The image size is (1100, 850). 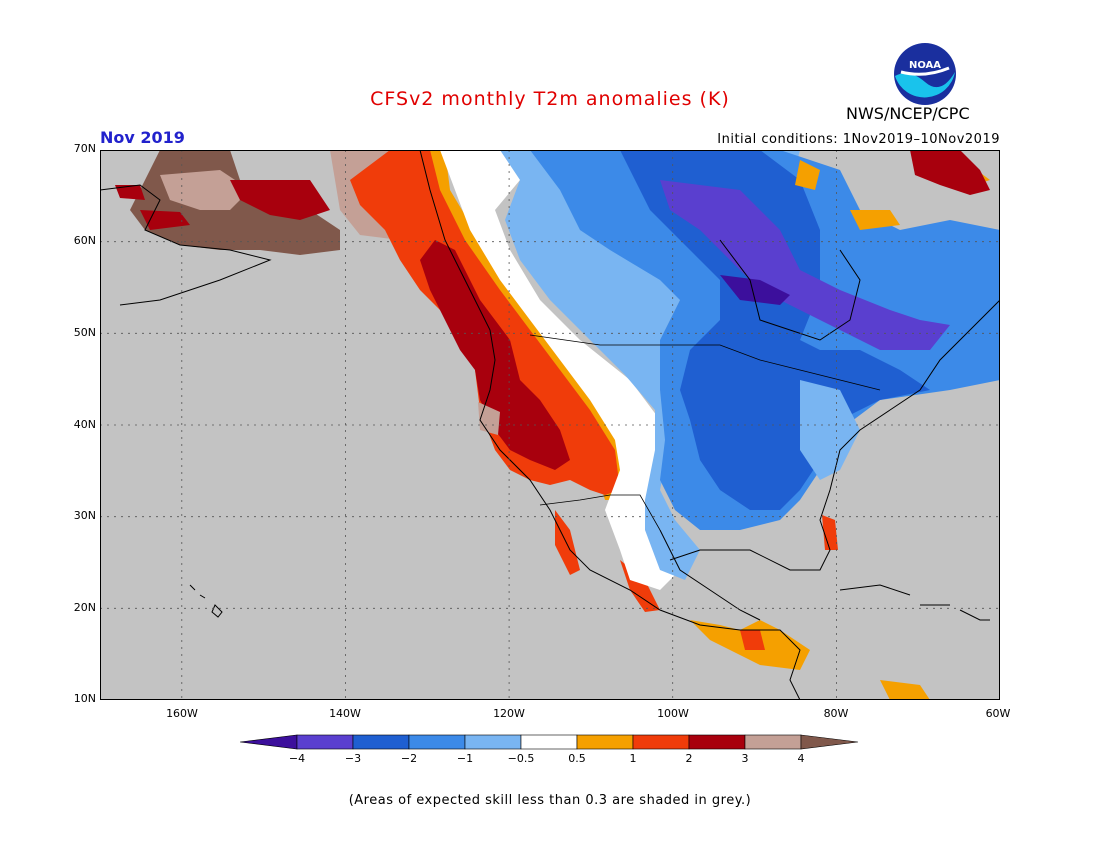 What do you see at coordinates (84, 332) in the screenshot?
I see `lat-label: 50N` at bounding box center [84, 332].